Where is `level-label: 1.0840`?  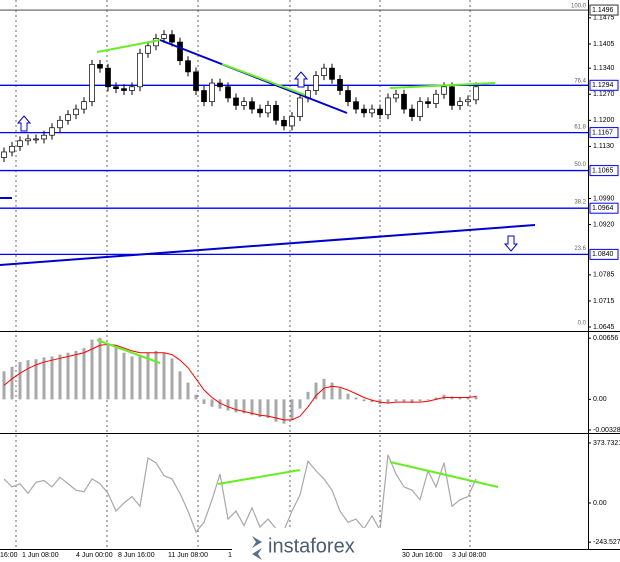 level-label: 1.0840 is located at coordinates (603, 254).